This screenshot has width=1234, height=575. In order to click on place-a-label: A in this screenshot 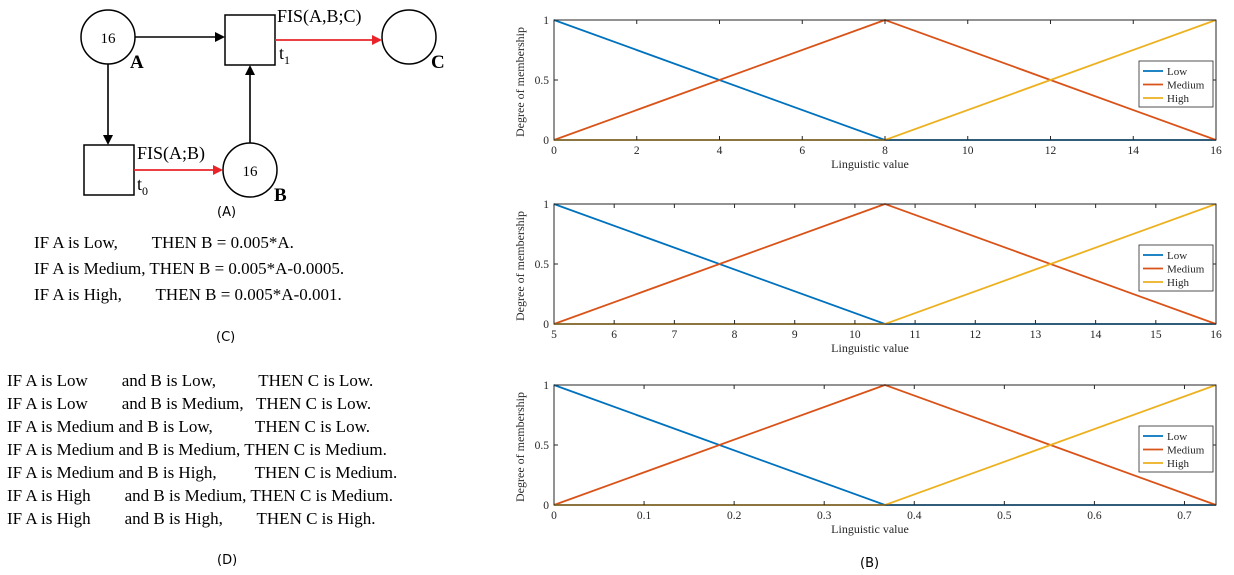, I will do `click(137, 62)`.